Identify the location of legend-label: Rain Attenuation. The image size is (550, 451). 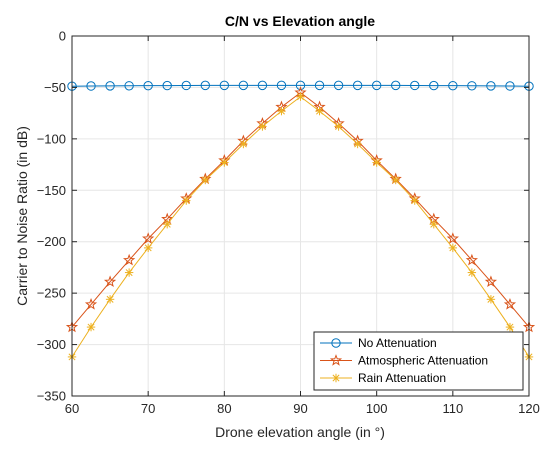
(402, 378).